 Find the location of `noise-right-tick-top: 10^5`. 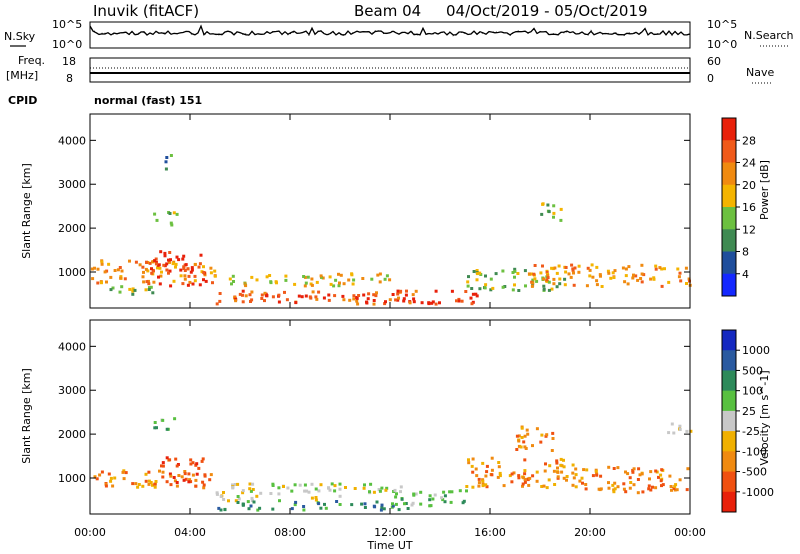

noise-right-tick-top: 10^5 is located at coordinates (722, 24).